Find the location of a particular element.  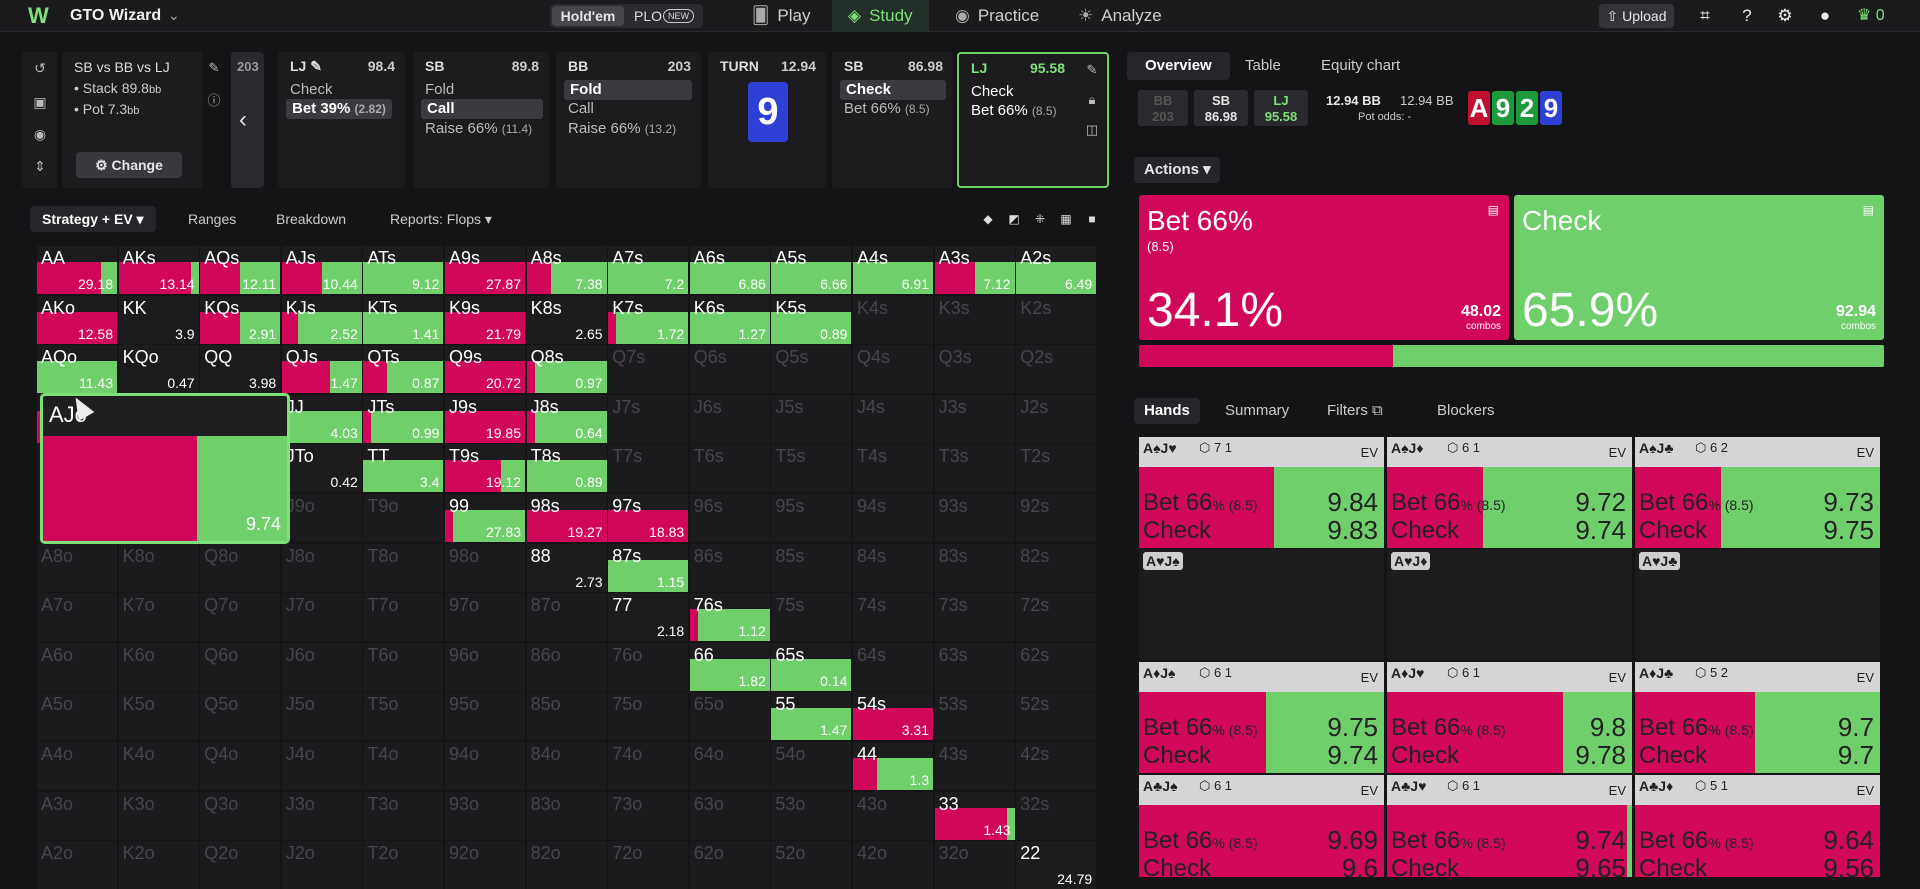

hand-cell: T4o is located at coordinates (403, 766).